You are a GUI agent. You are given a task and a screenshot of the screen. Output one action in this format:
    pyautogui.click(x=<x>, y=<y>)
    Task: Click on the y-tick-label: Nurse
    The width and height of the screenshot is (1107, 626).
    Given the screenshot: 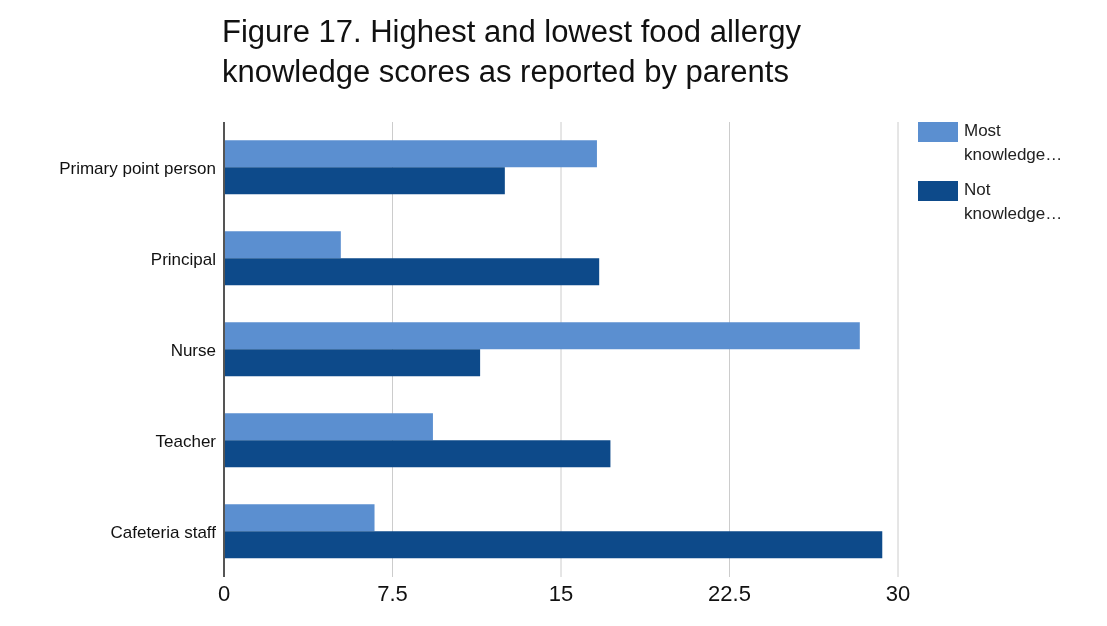 What is the action you would take?
    pyautogui.click(x=193, y=350)
    